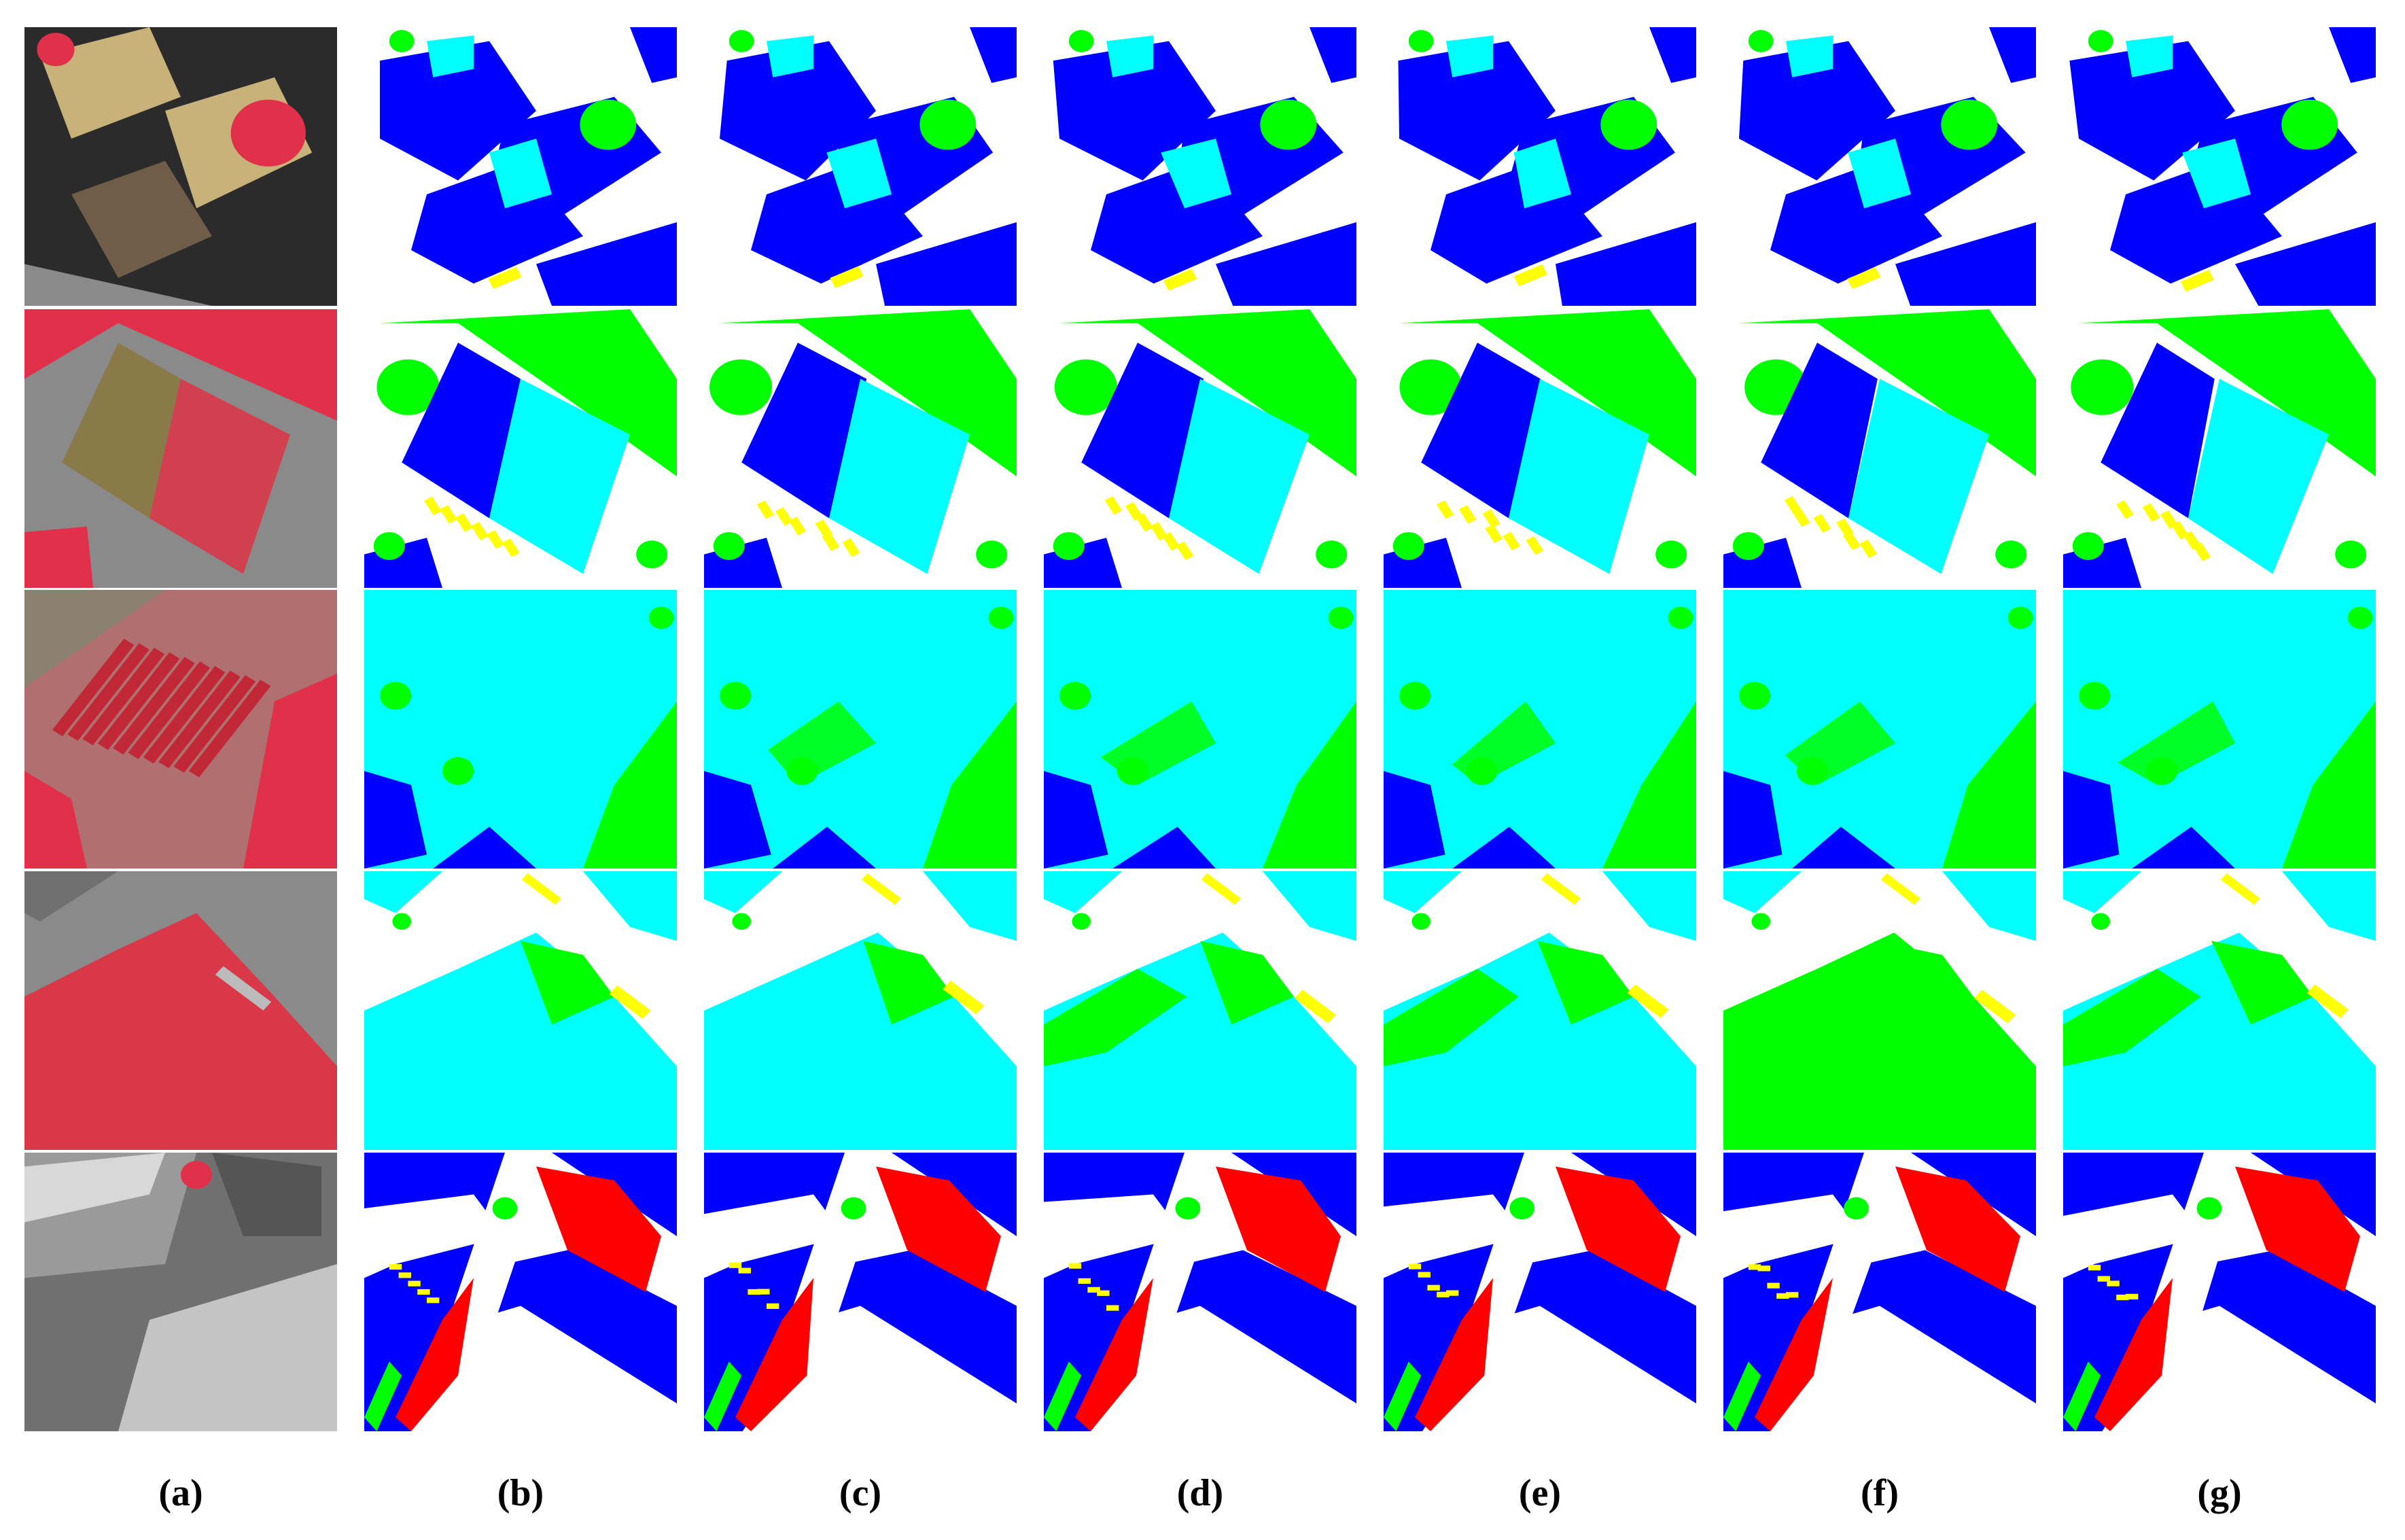 This screenshot has width=2405, height=1540. I want to click on column-label-6: (f), so click(1880, 1493).